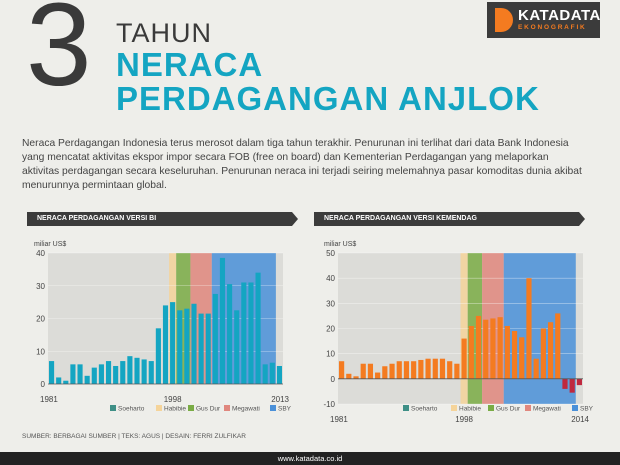 The height and width of the screenshot is (465, 620). Describe the element at coordinates (173, 399) in the screenshot. I see `bi-xtick-label: 1998` at that location.